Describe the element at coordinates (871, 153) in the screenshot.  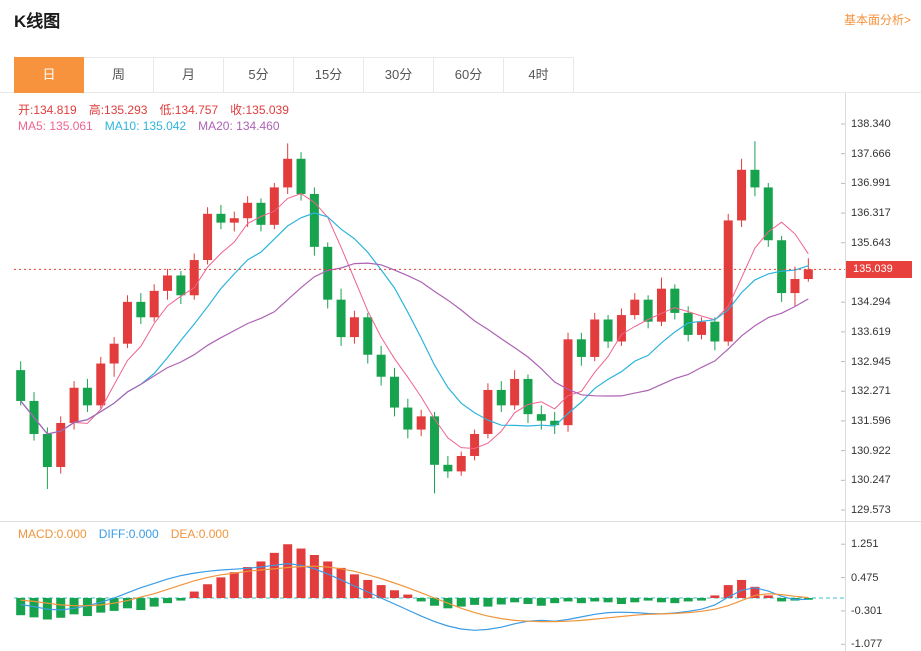
I see `price-axis-label: 137.666` at that location.